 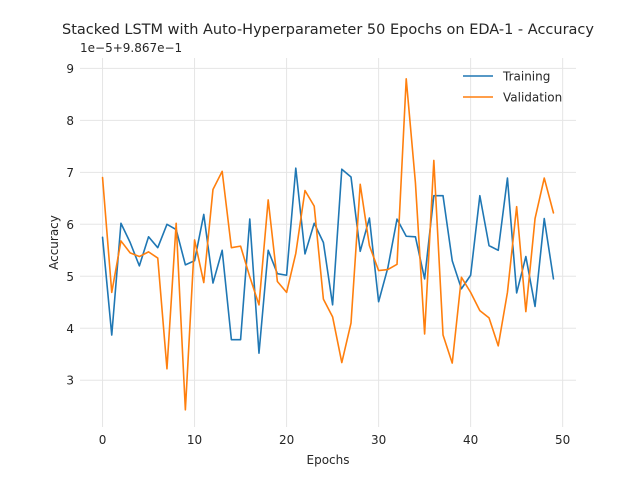 I want to click on x-tick-label: 50, so click(x=562, y=440).